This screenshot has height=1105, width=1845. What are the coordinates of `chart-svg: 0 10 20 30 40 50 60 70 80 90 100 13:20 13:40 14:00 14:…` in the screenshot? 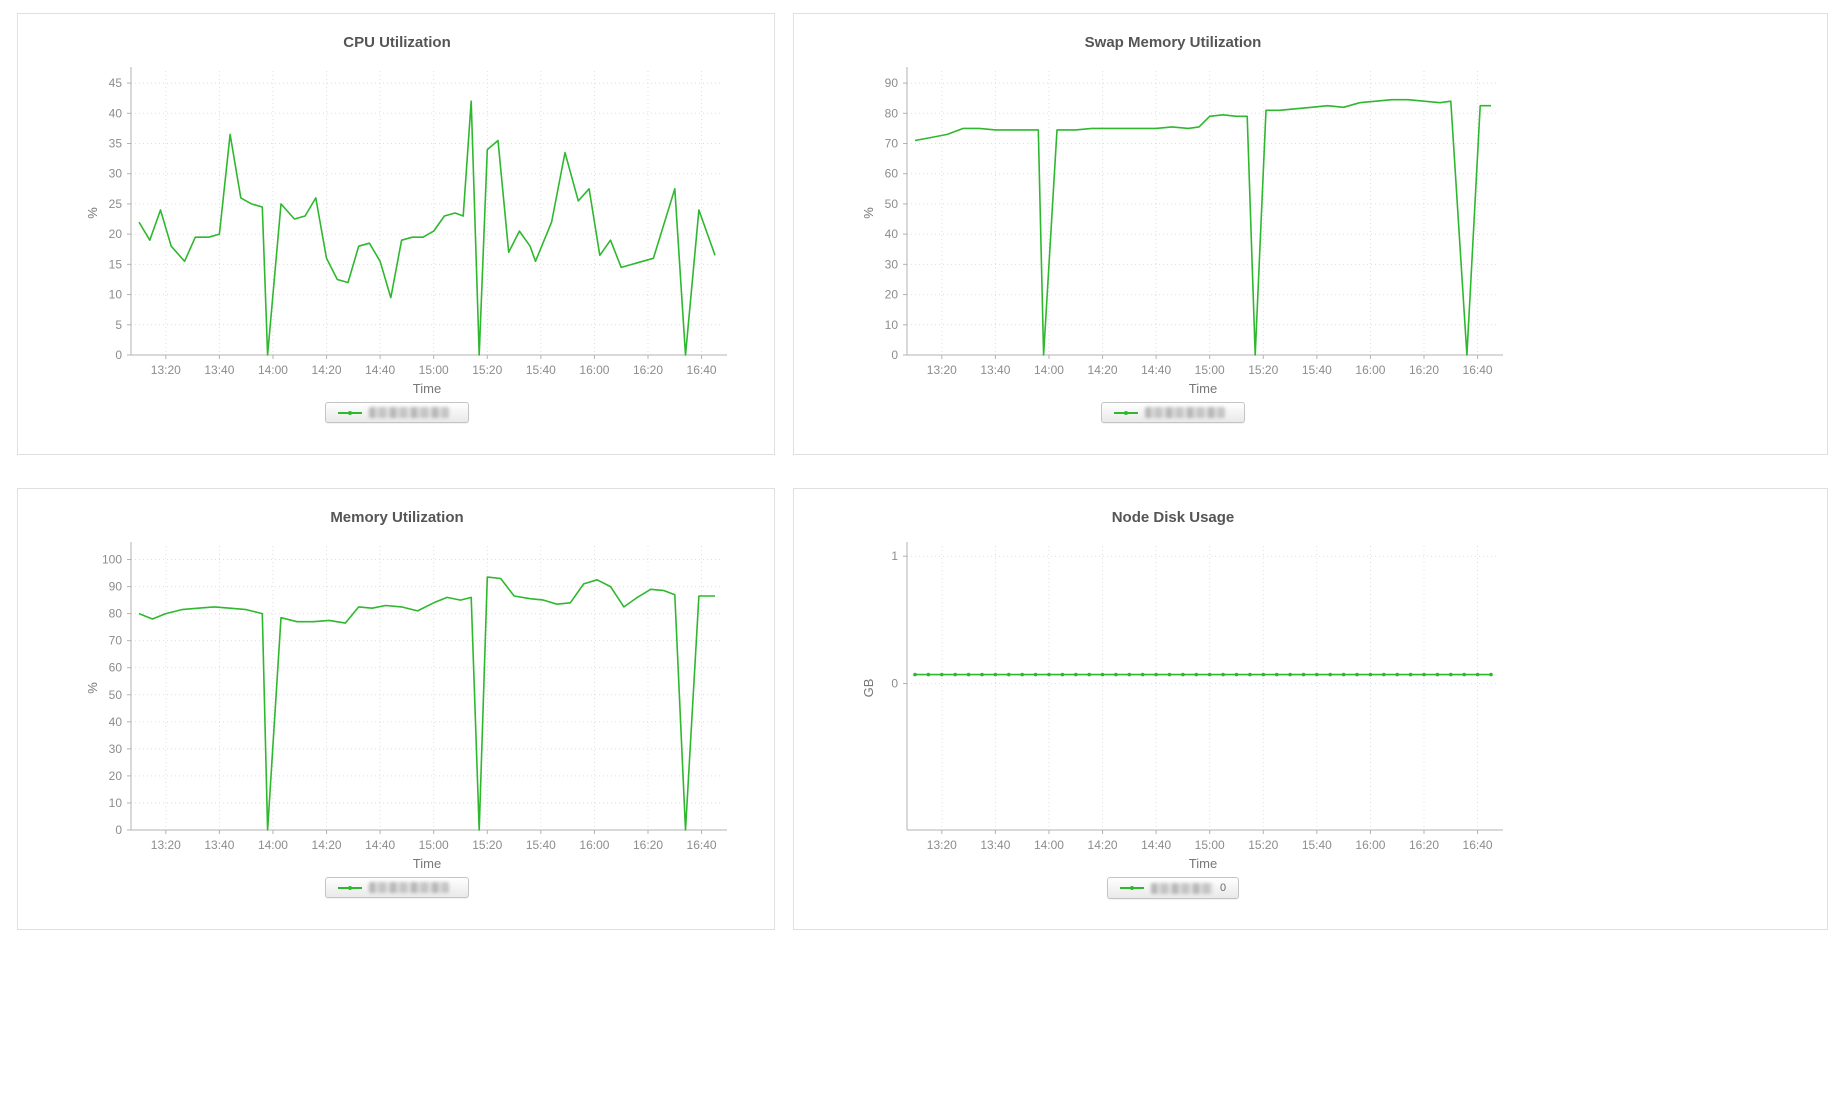 It's located at (397, 705).